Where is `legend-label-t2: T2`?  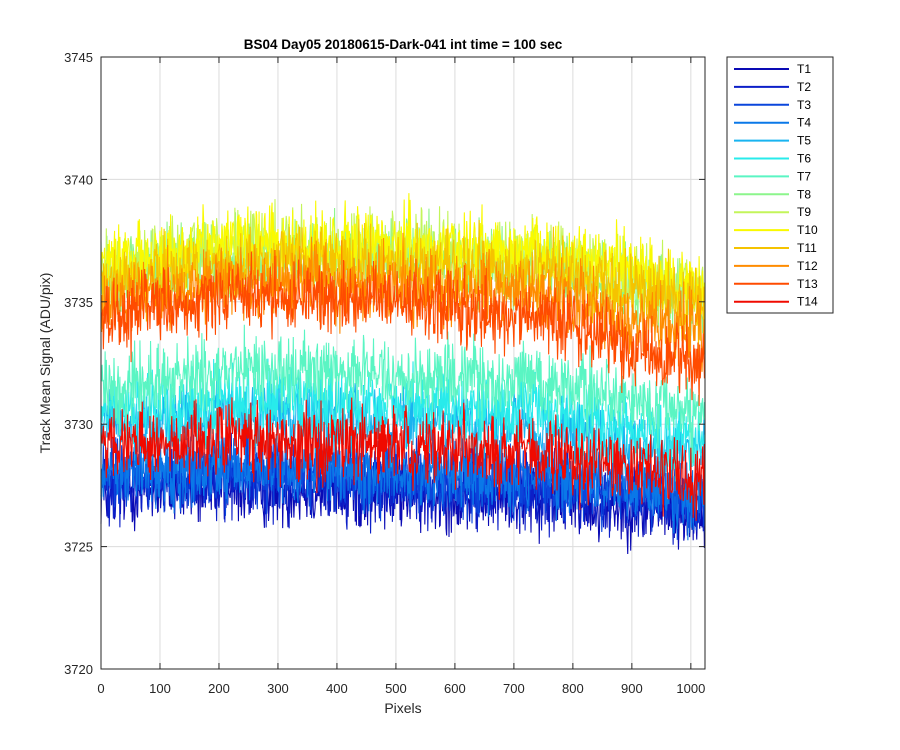 legend-label-t2: T2 is located at coordinates (804, 87).